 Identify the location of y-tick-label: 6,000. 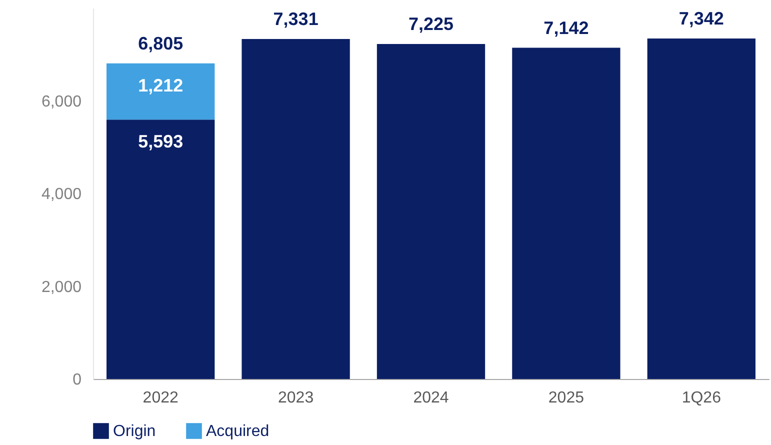
(61, 101).